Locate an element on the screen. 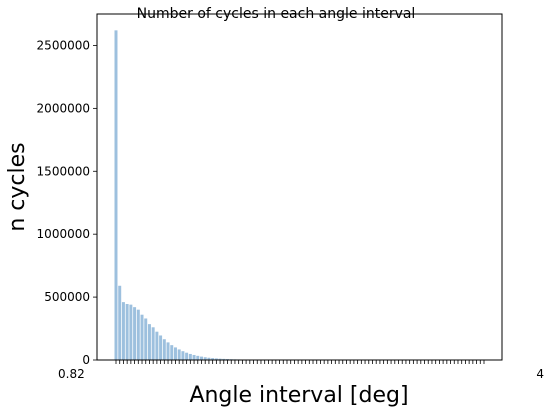 The height and width of the screenshot is (414, 552). y-ticks: 0 500000 1000000 1500000 2000000 2500000 is located at coordinates (67, 202).